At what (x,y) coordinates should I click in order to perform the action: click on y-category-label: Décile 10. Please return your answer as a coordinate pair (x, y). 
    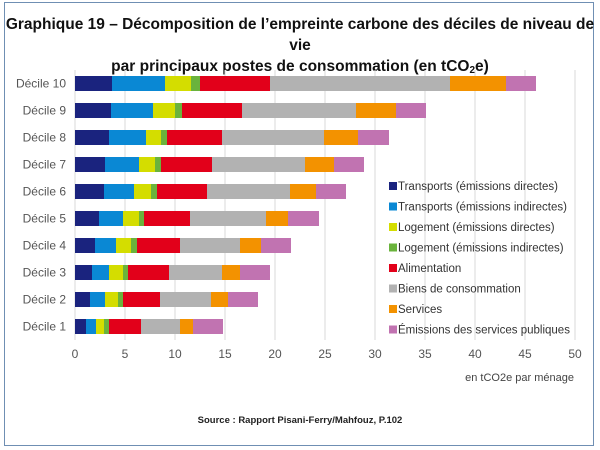
    Looking at the image, I should click on (41, 84).